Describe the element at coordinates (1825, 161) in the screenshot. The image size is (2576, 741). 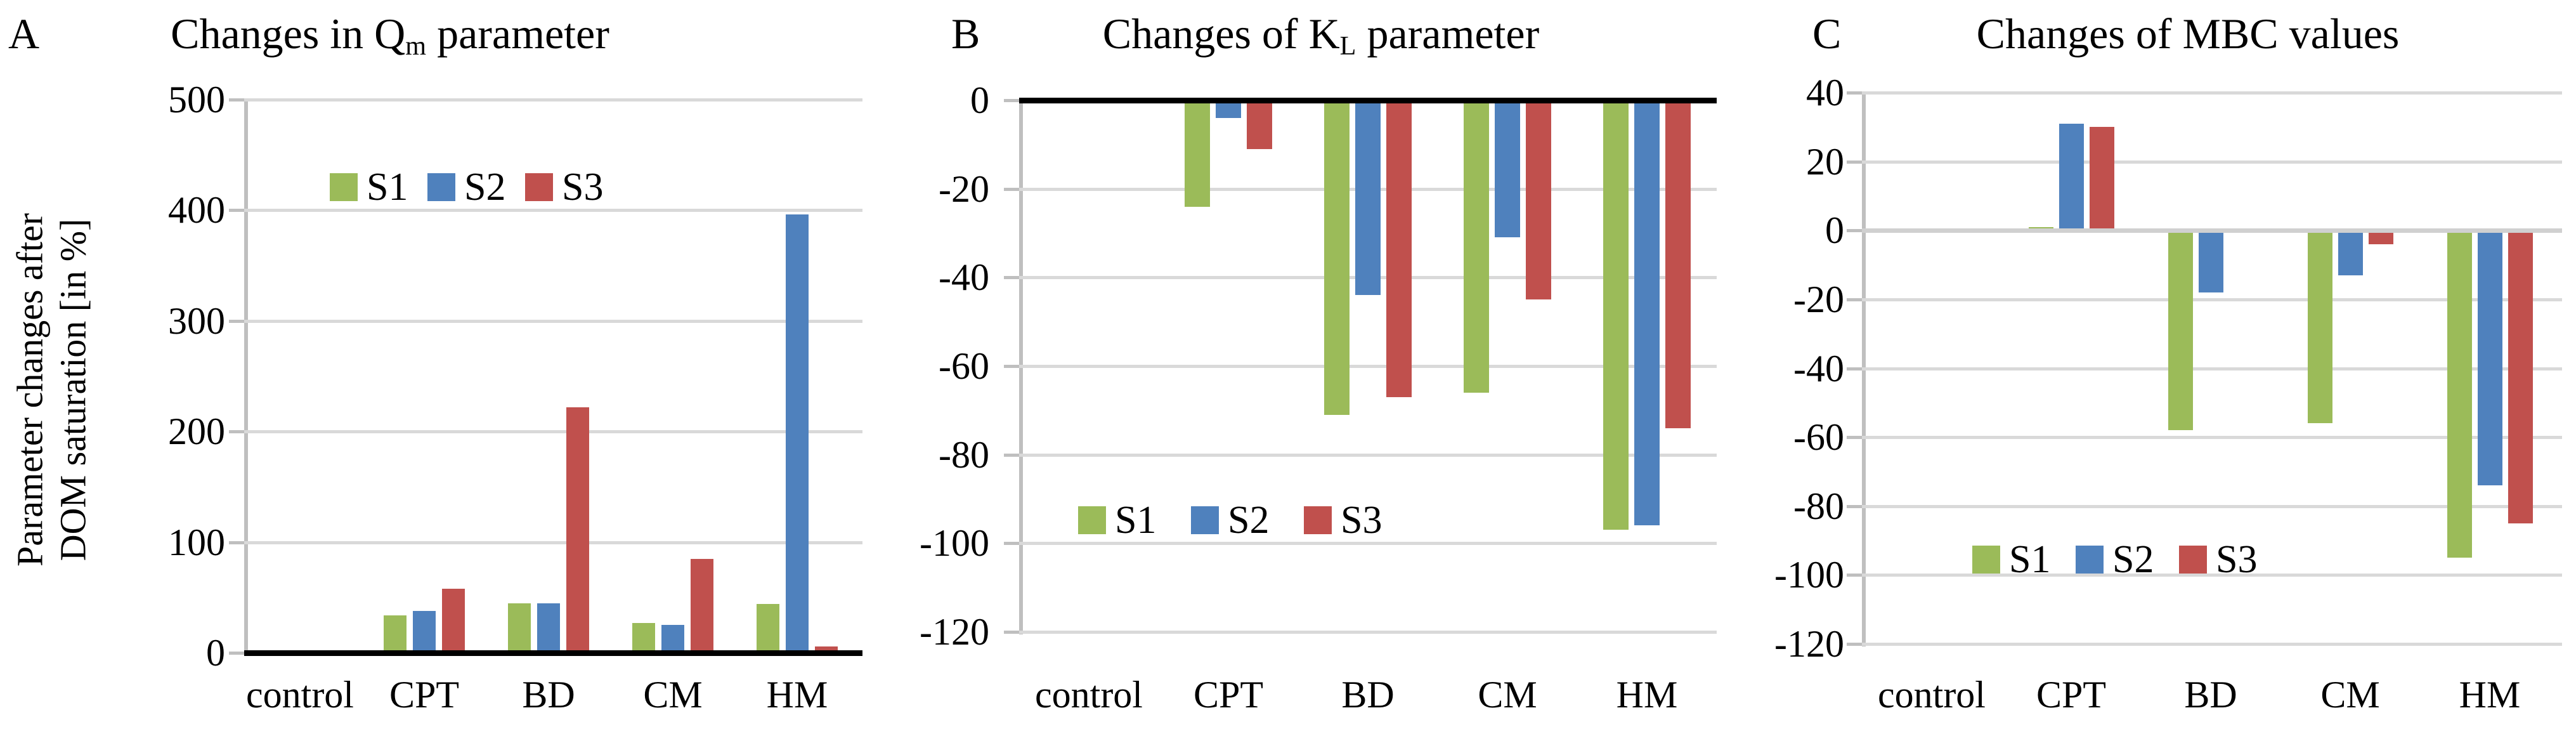
I see `y-tick-label-c-20: 20` at that location.